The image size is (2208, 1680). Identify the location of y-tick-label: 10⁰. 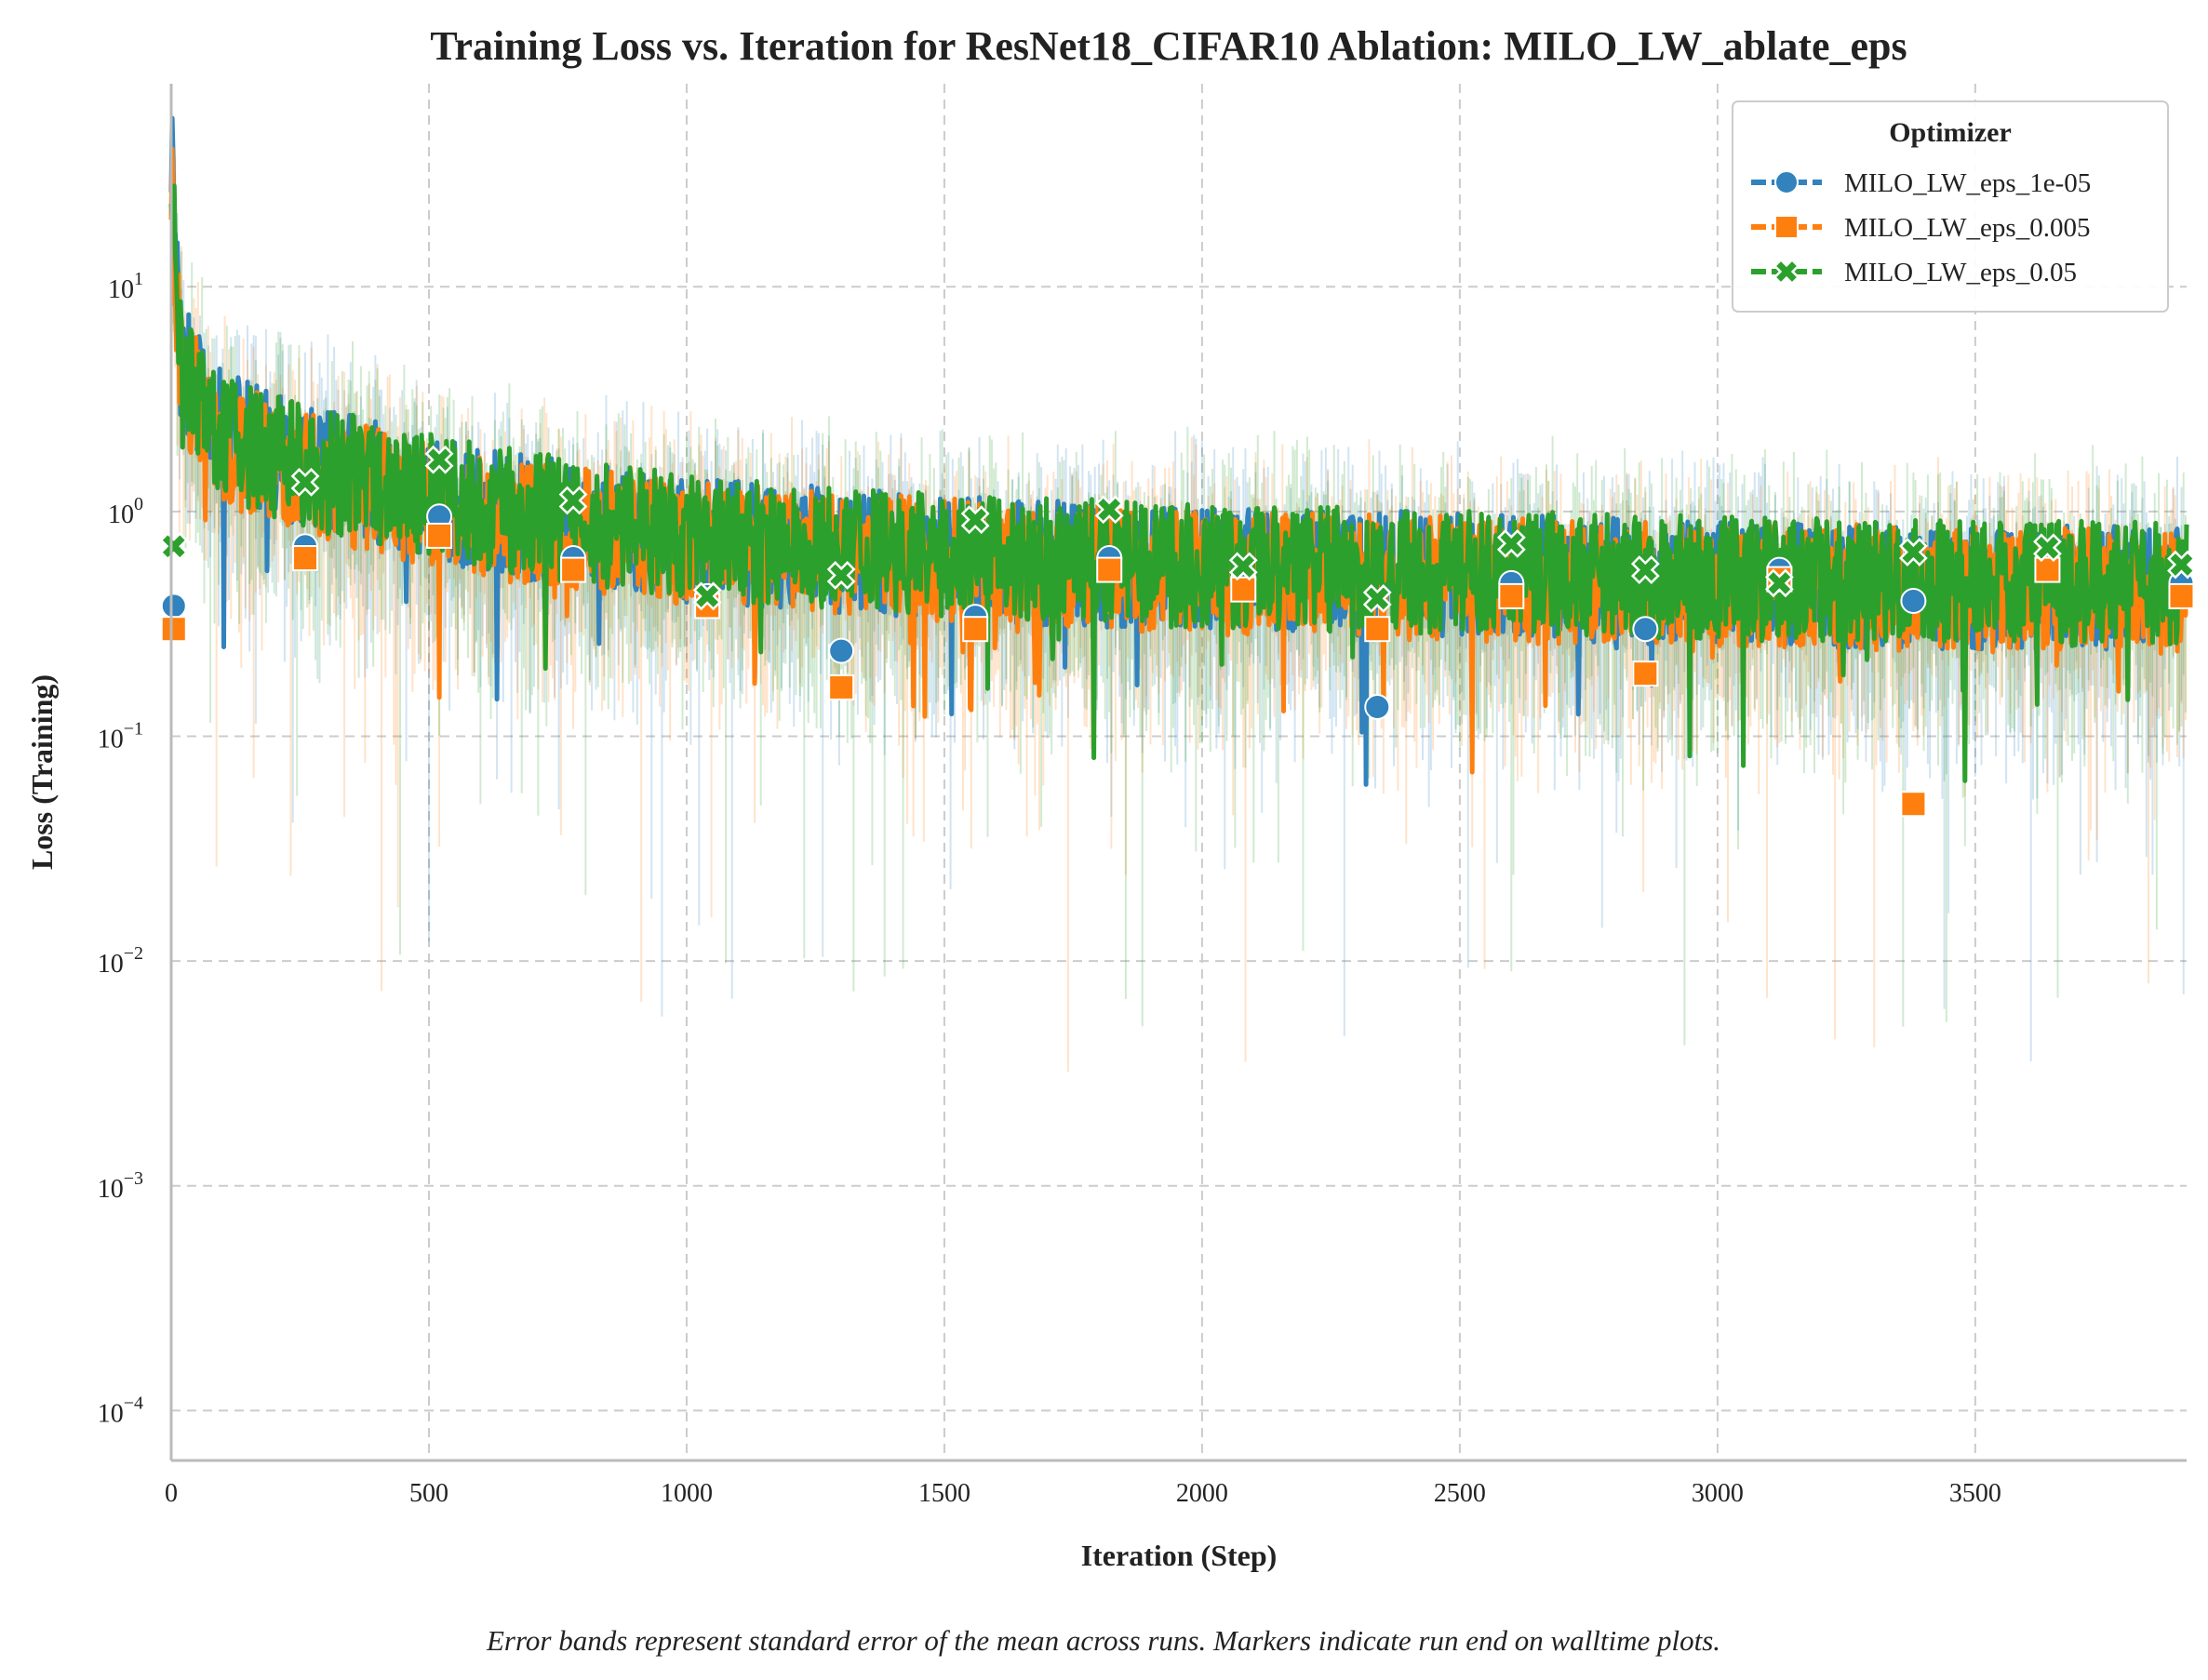
(126, 511).